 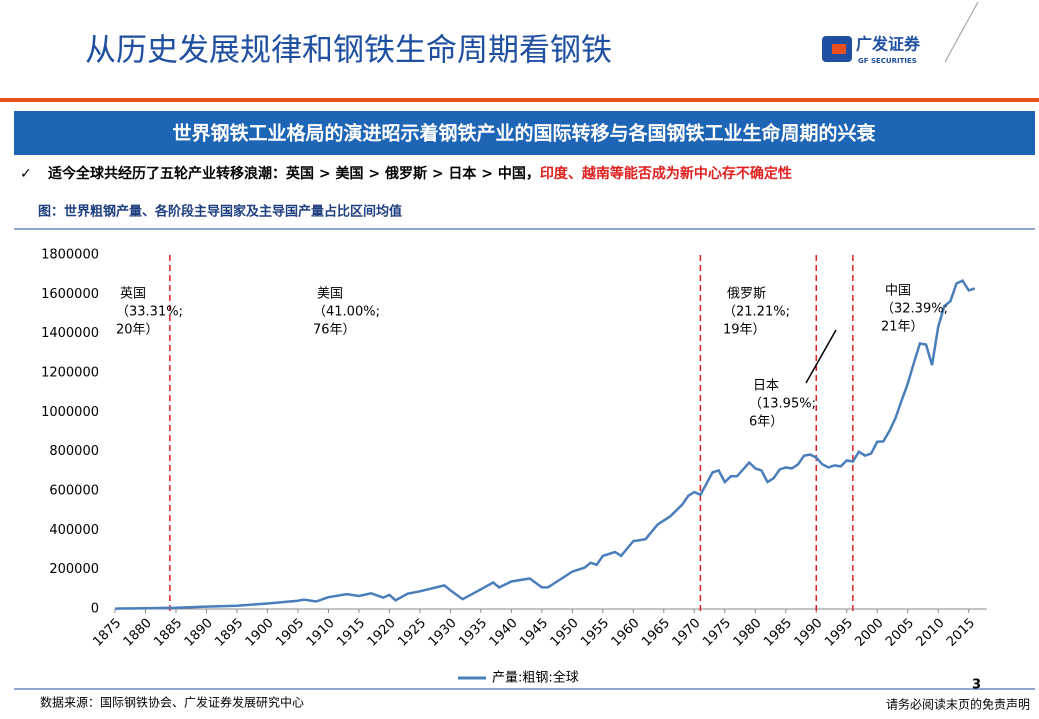 I want to click on y-tick-label: 800000, so click(x=74, y=451).